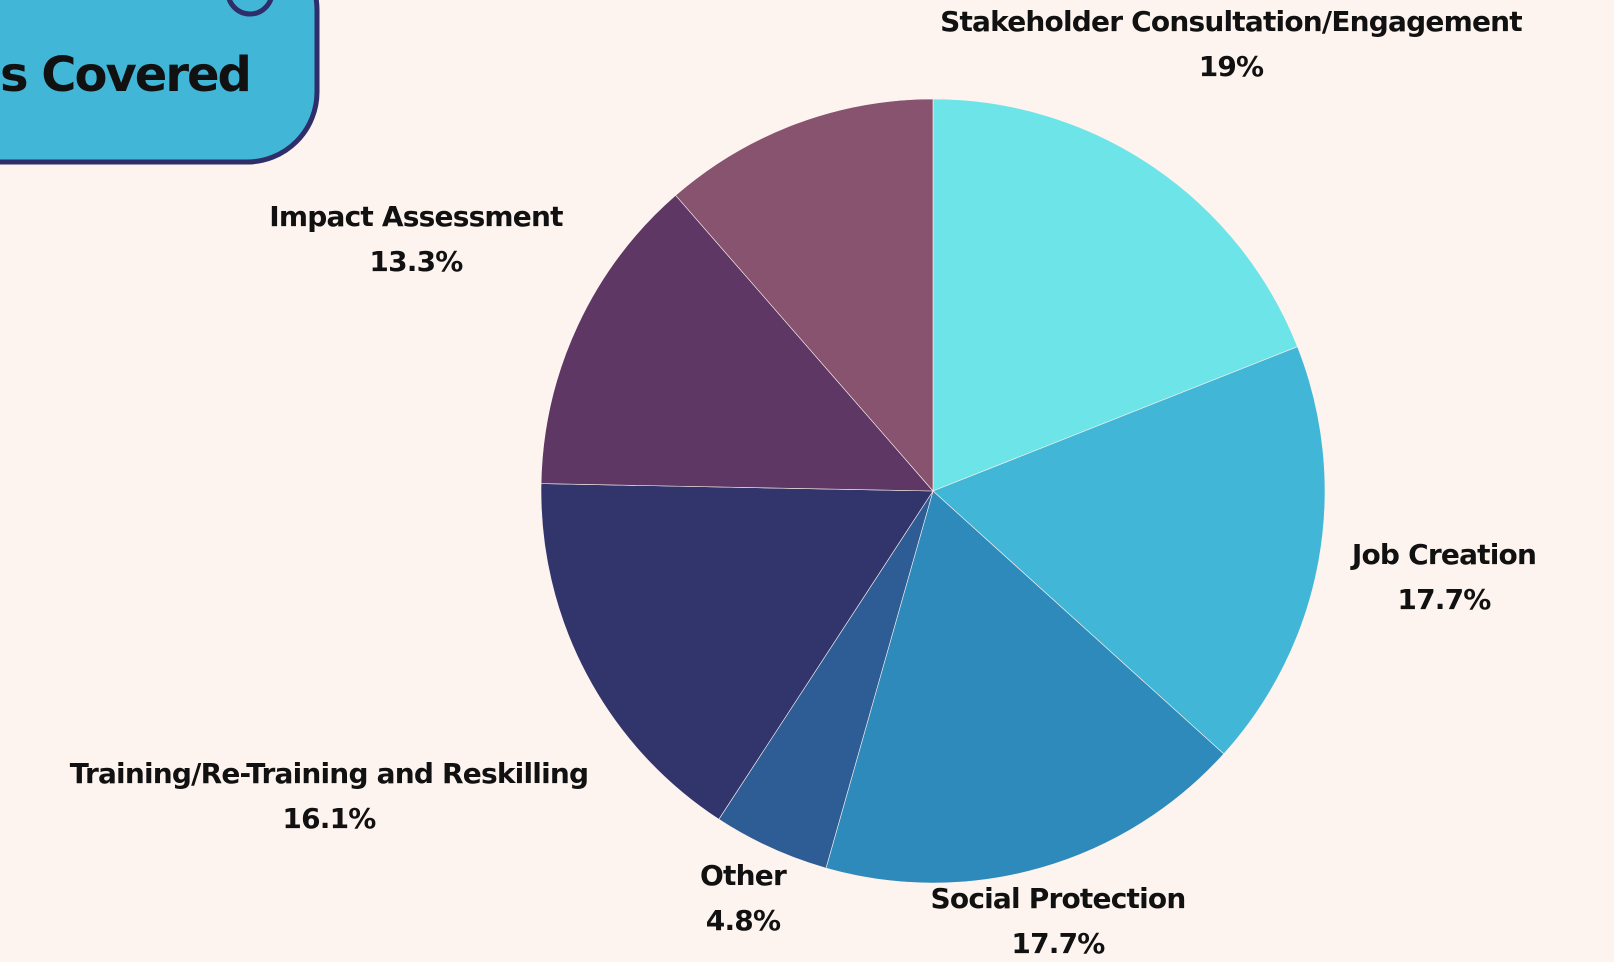 Image resolution: width=1614 pixels, height=962 pixels. I want to click on title-box, so click(160, 82).